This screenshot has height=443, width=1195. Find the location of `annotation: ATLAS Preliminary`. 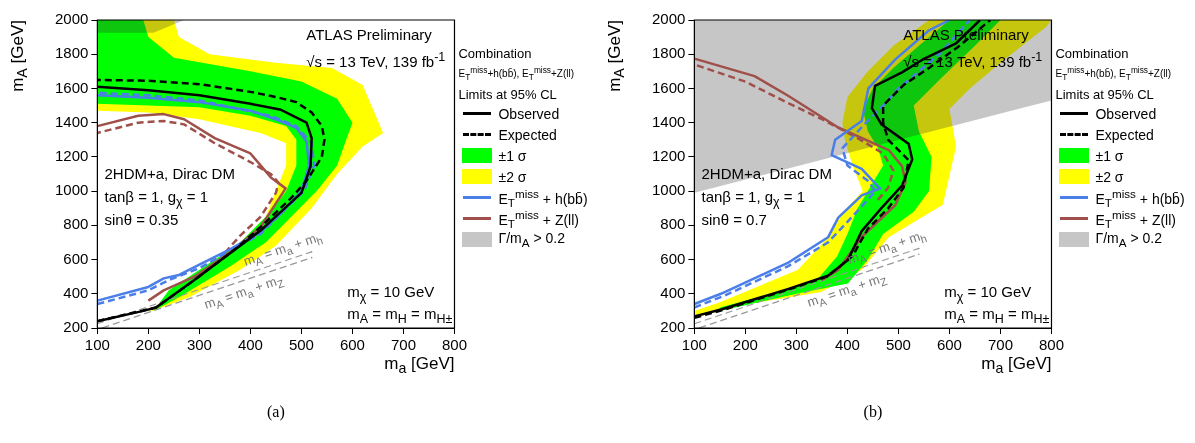

annotation: ATLAS Preliminary is located at coordinates (369, 35).